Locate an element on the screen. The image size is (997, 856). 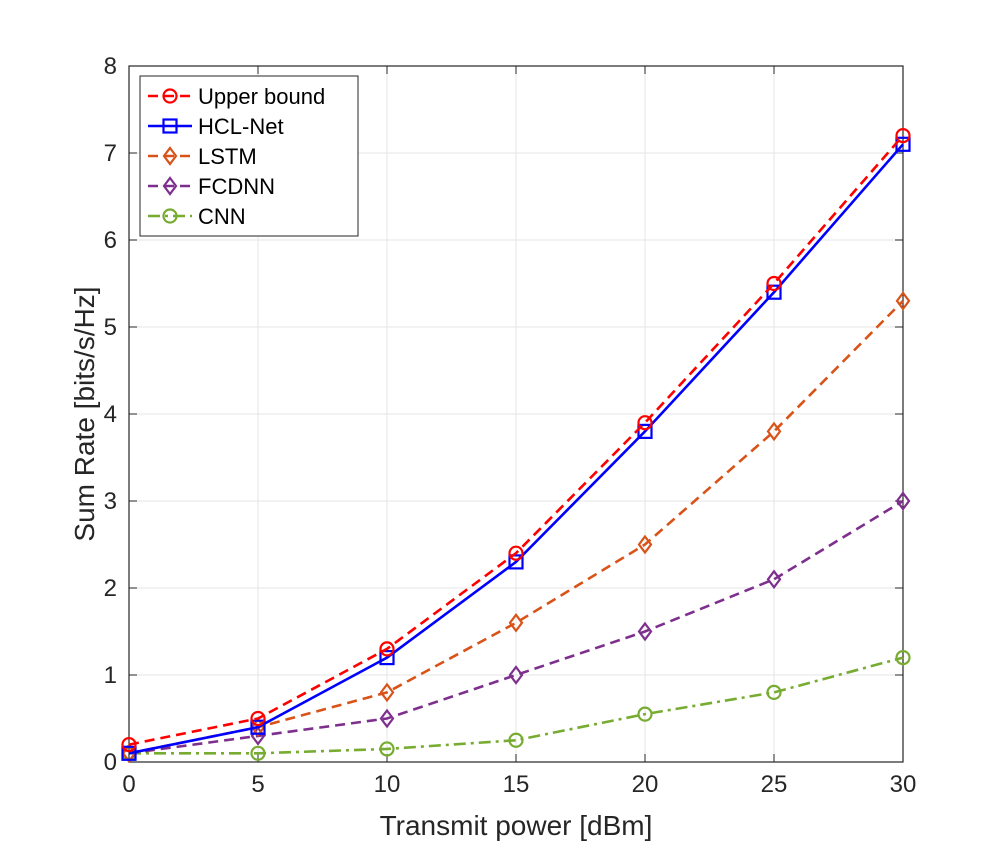
x-tick-label: 25 is located at coordinates (774, 784).